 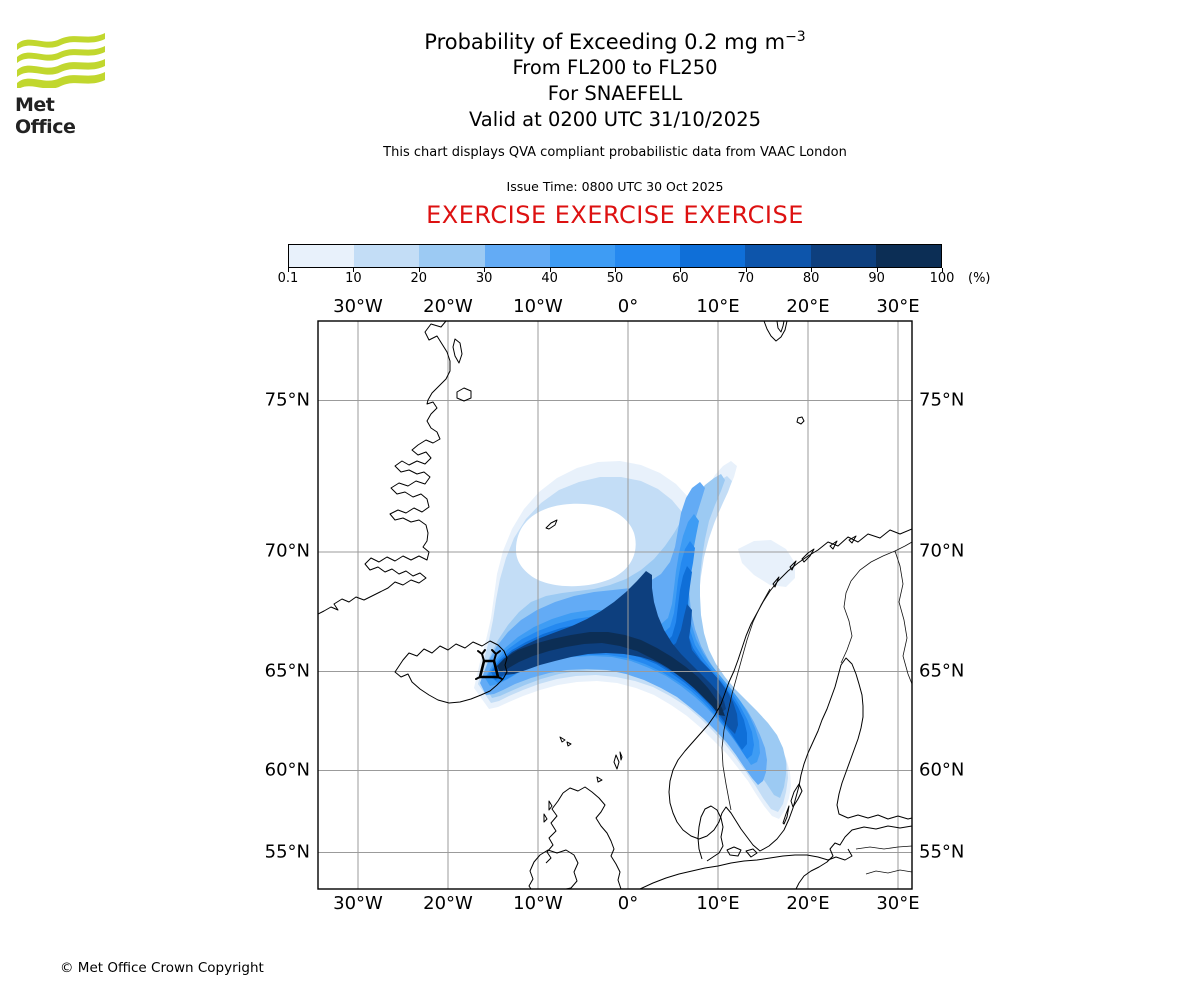 What do you see at coordinates (808, 306) in the screenshot?
I see `lon-label-top: 20°E` at bounding box center [808, 306].